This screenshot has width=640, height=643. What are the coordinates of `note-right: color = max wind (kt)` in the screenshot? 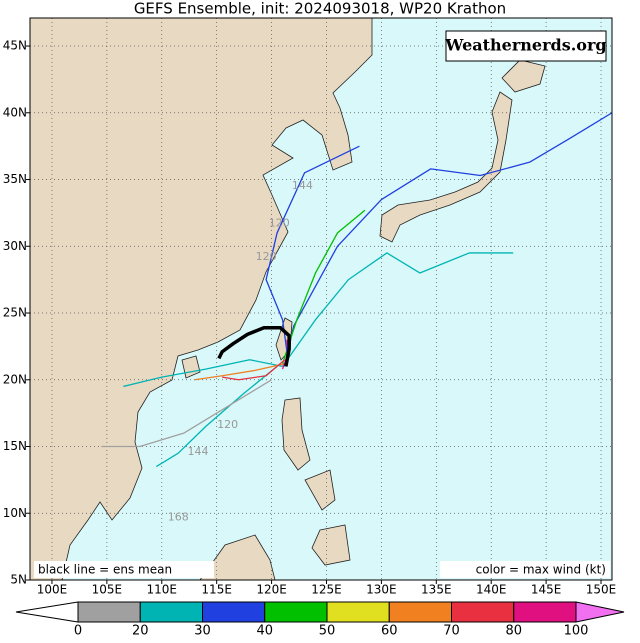 It's located at (541, 570).